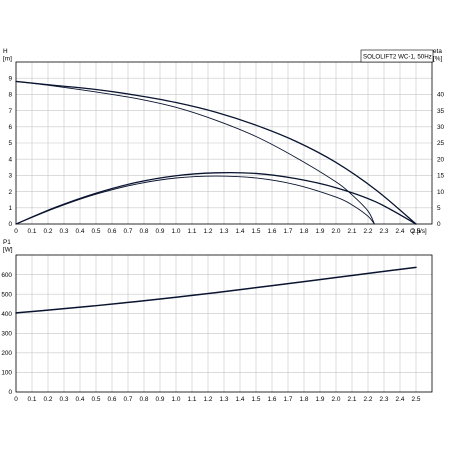 Image resolution: width=450 pixels, height=450 pixels. What do you see at coordinates (224, 231) in the screenshot?
I see `top-x-tick-label: 1.3` at bounding box center [224, 231].